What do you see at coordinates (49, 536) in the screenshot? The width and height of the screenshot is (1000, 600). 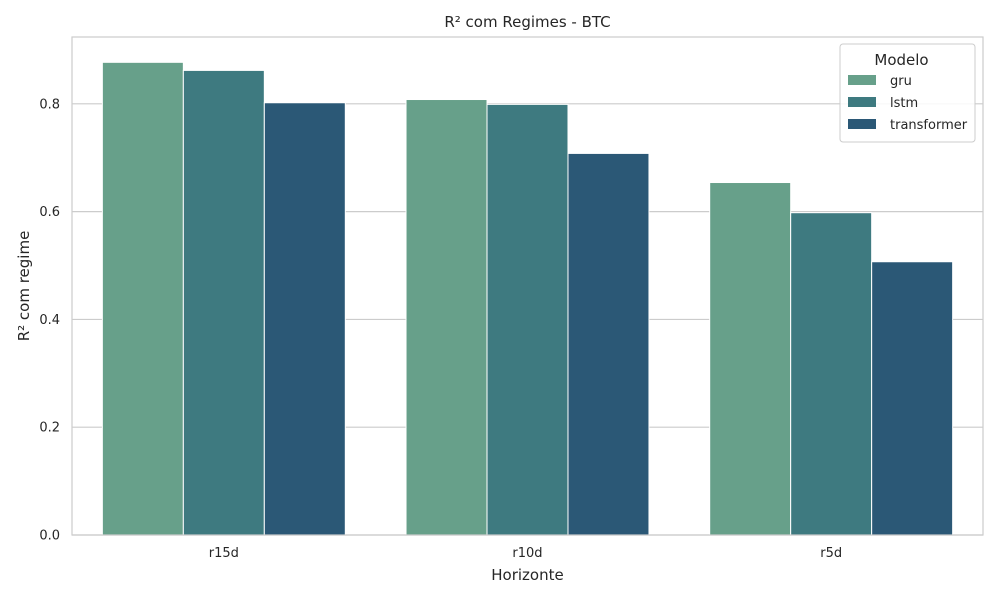 I see `y-tick-label: 0.0` at bounding box center [49, 536].